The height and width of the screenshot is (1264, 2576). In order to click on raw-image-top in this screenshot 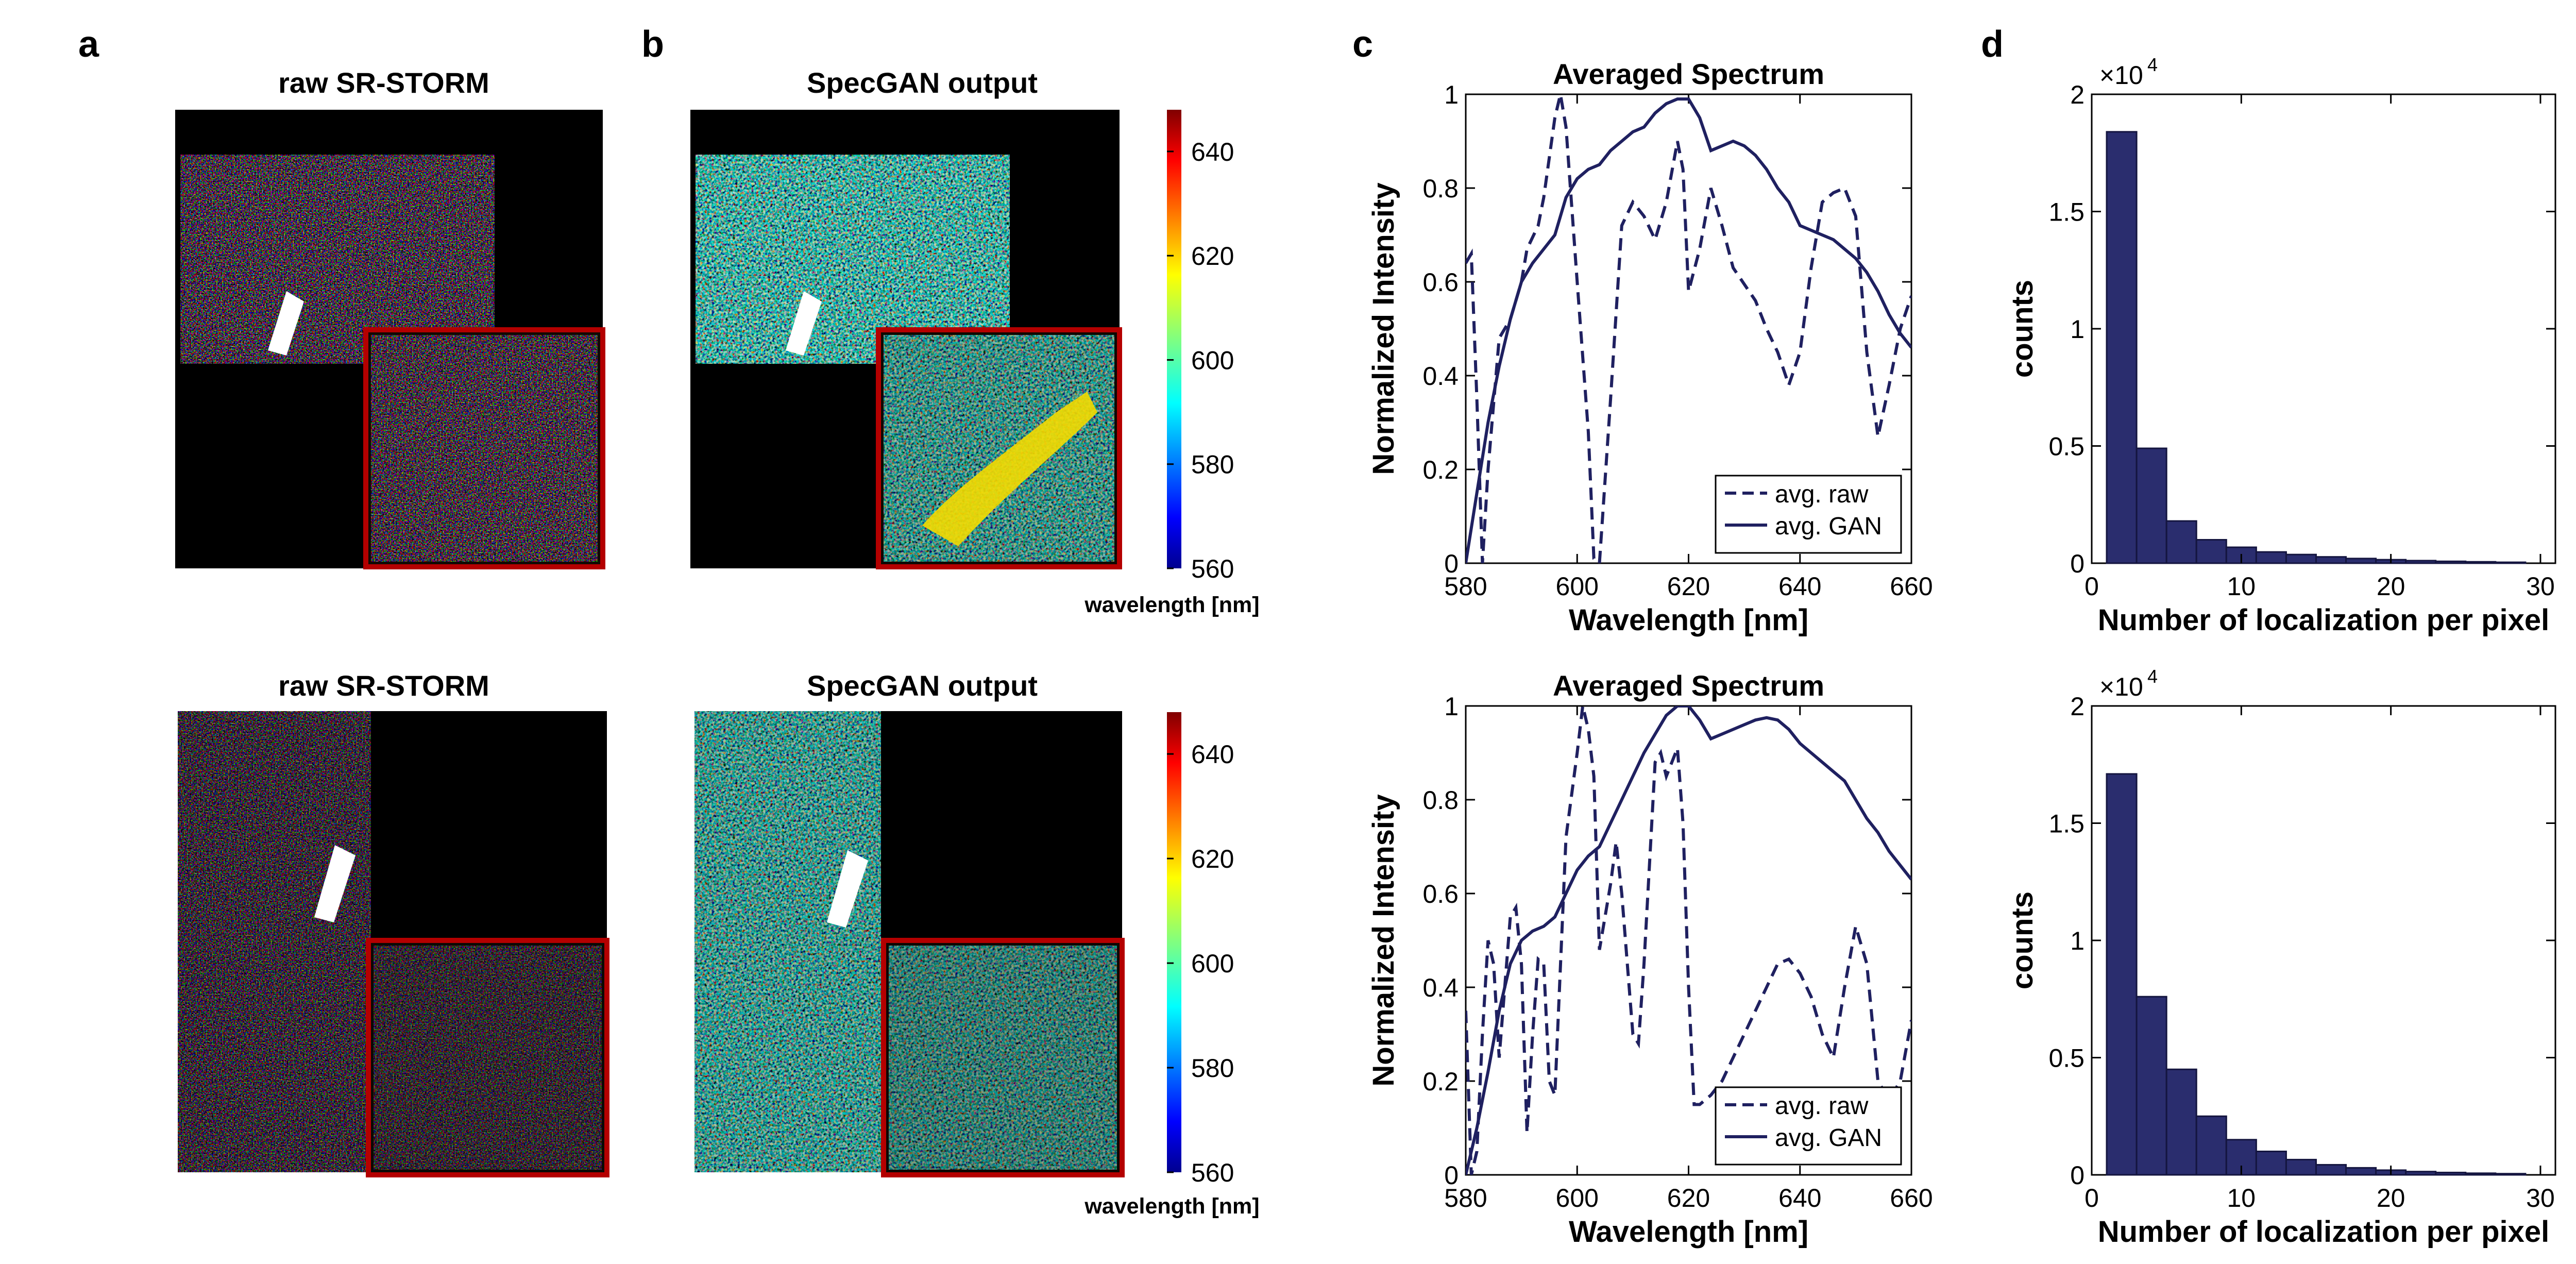, I will do `click(390, 339)`.